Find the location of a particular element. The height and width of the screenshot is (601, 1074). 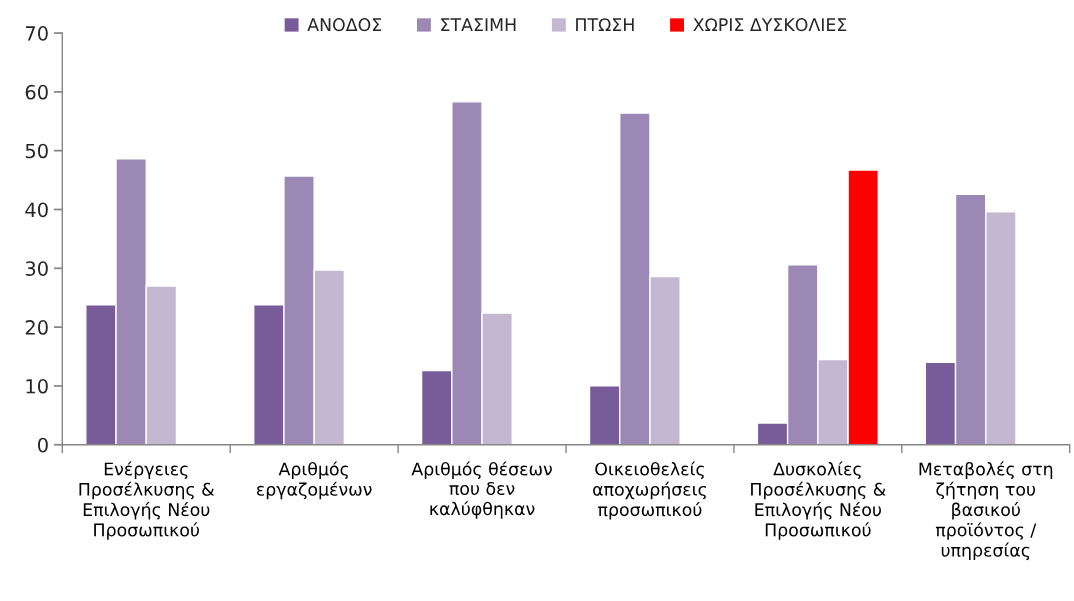

x-tick-label: Δυσκολίες Προσέλκυσης & Επιλογής Νέου Προσωπικού is located at coordinates (818, 500).